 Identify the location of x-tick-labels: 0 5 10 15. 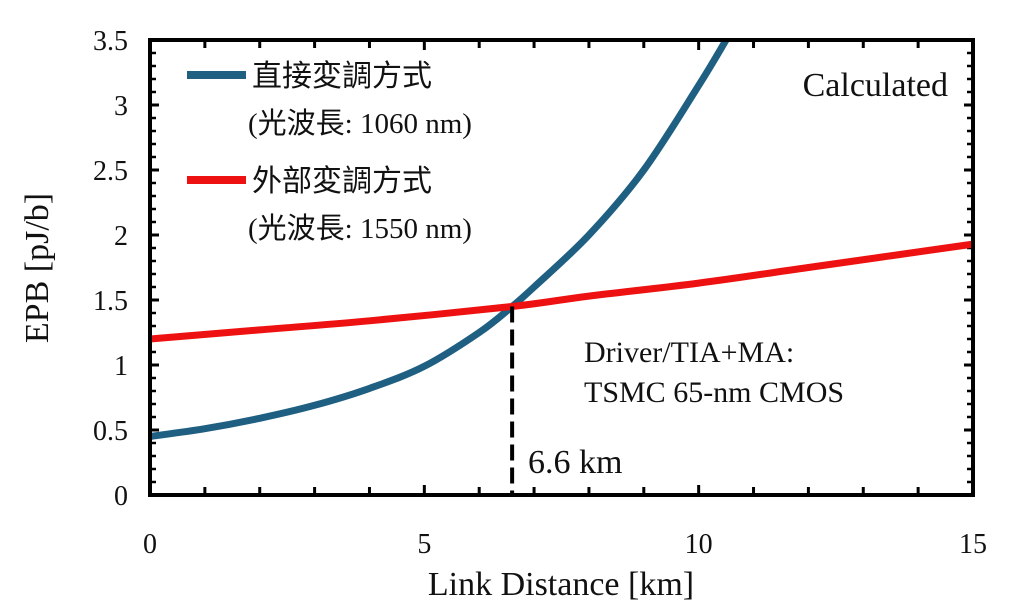
(565, 544).